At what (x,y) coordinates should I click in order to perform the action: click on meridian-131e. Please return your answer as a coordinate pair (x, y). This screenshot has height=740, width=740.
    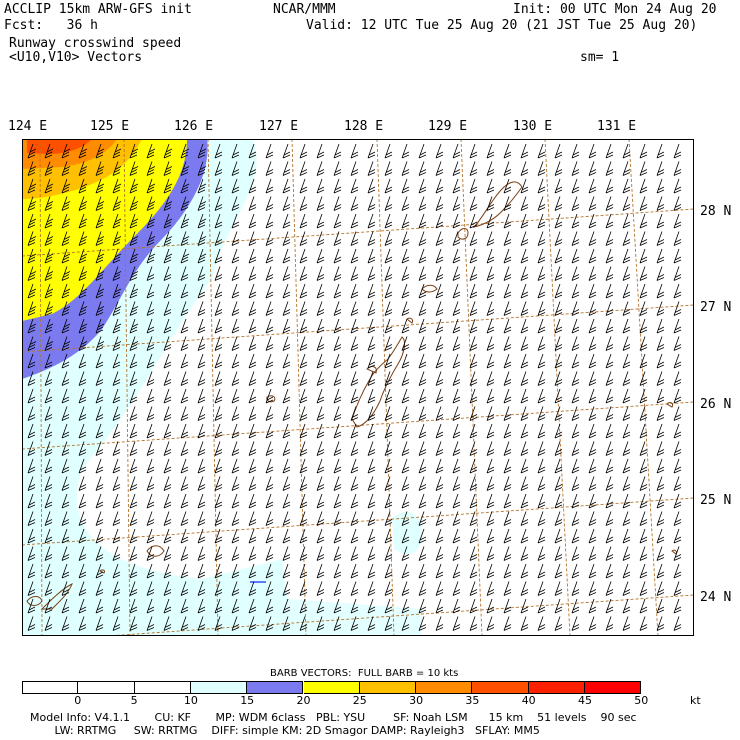
    Looking at the image, I should click on (643, 387).